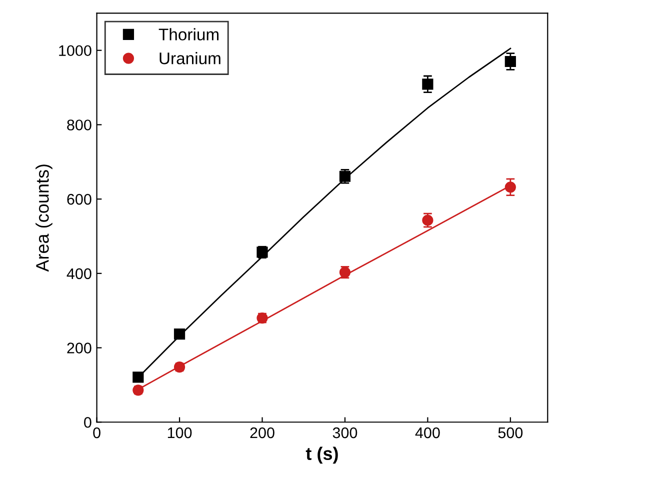 The height and width of the screenshot is (488, 663). What do you see at coordinates (190, 58) in the screenshot?
I see `legend-label: Uranium` at bounding box center [190, 58].